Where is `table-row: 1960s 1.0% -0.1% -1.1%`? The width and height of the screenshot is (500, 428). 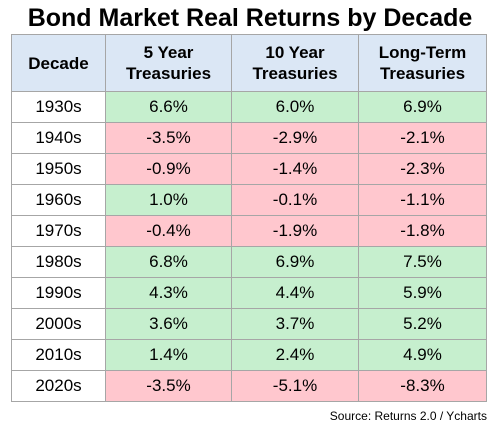
table-row: 1960s 1.0% -0.1% -1.1% is located at coordinates (249, 200).